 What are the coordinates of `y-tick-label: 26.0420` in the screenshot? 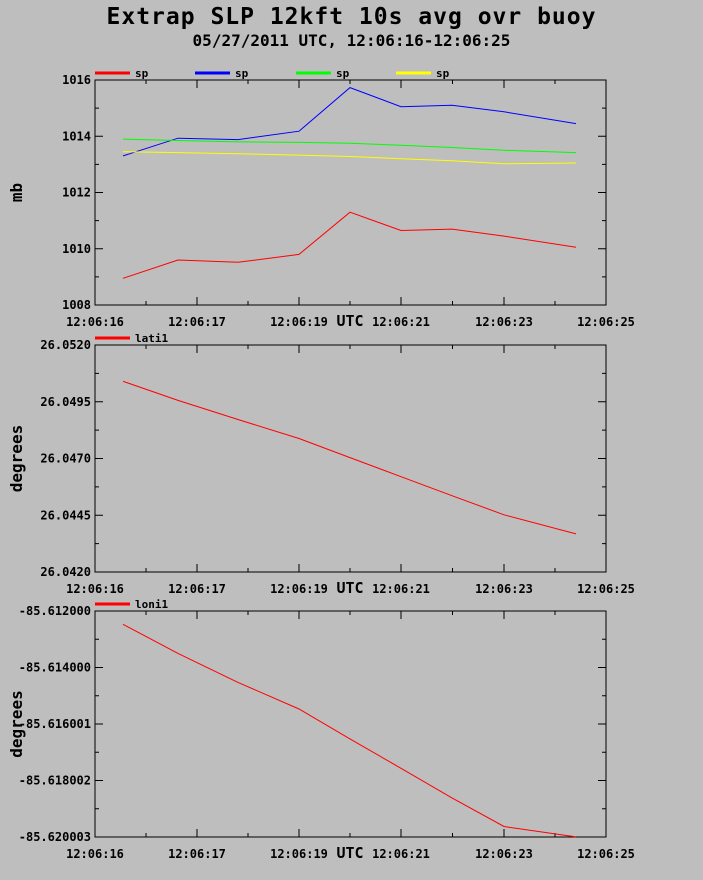 It's located at (65, 572).